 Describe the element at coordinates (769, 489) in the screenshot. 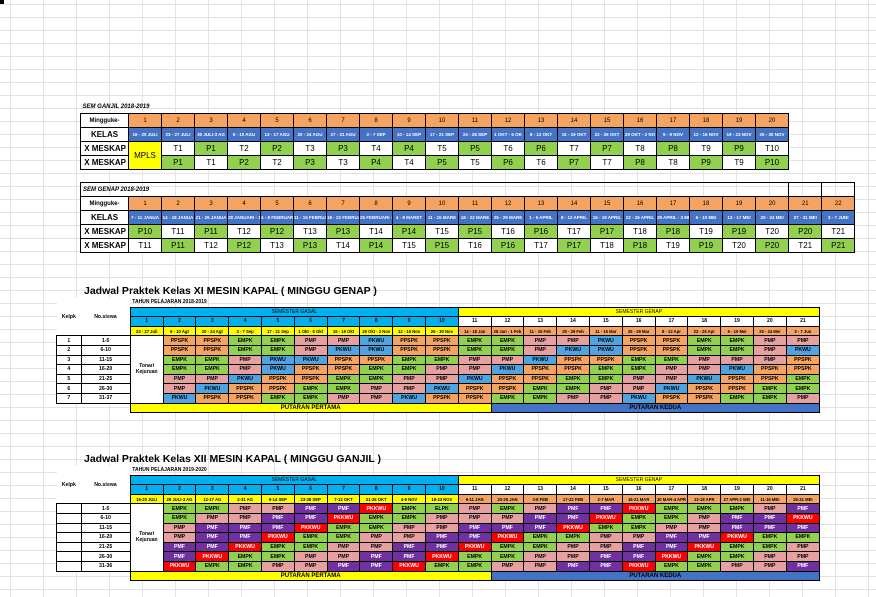

I see `week-number-cell: 20` at that location.